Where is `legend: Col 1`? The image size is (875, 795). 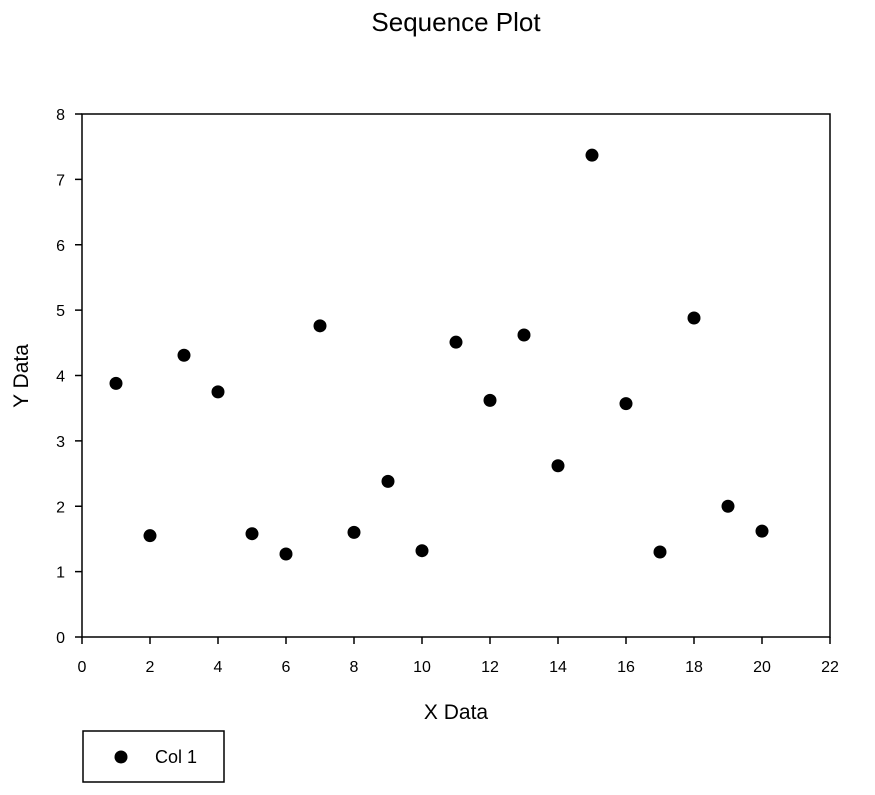 legend: Col 1 is located at coordinates (153, 756).